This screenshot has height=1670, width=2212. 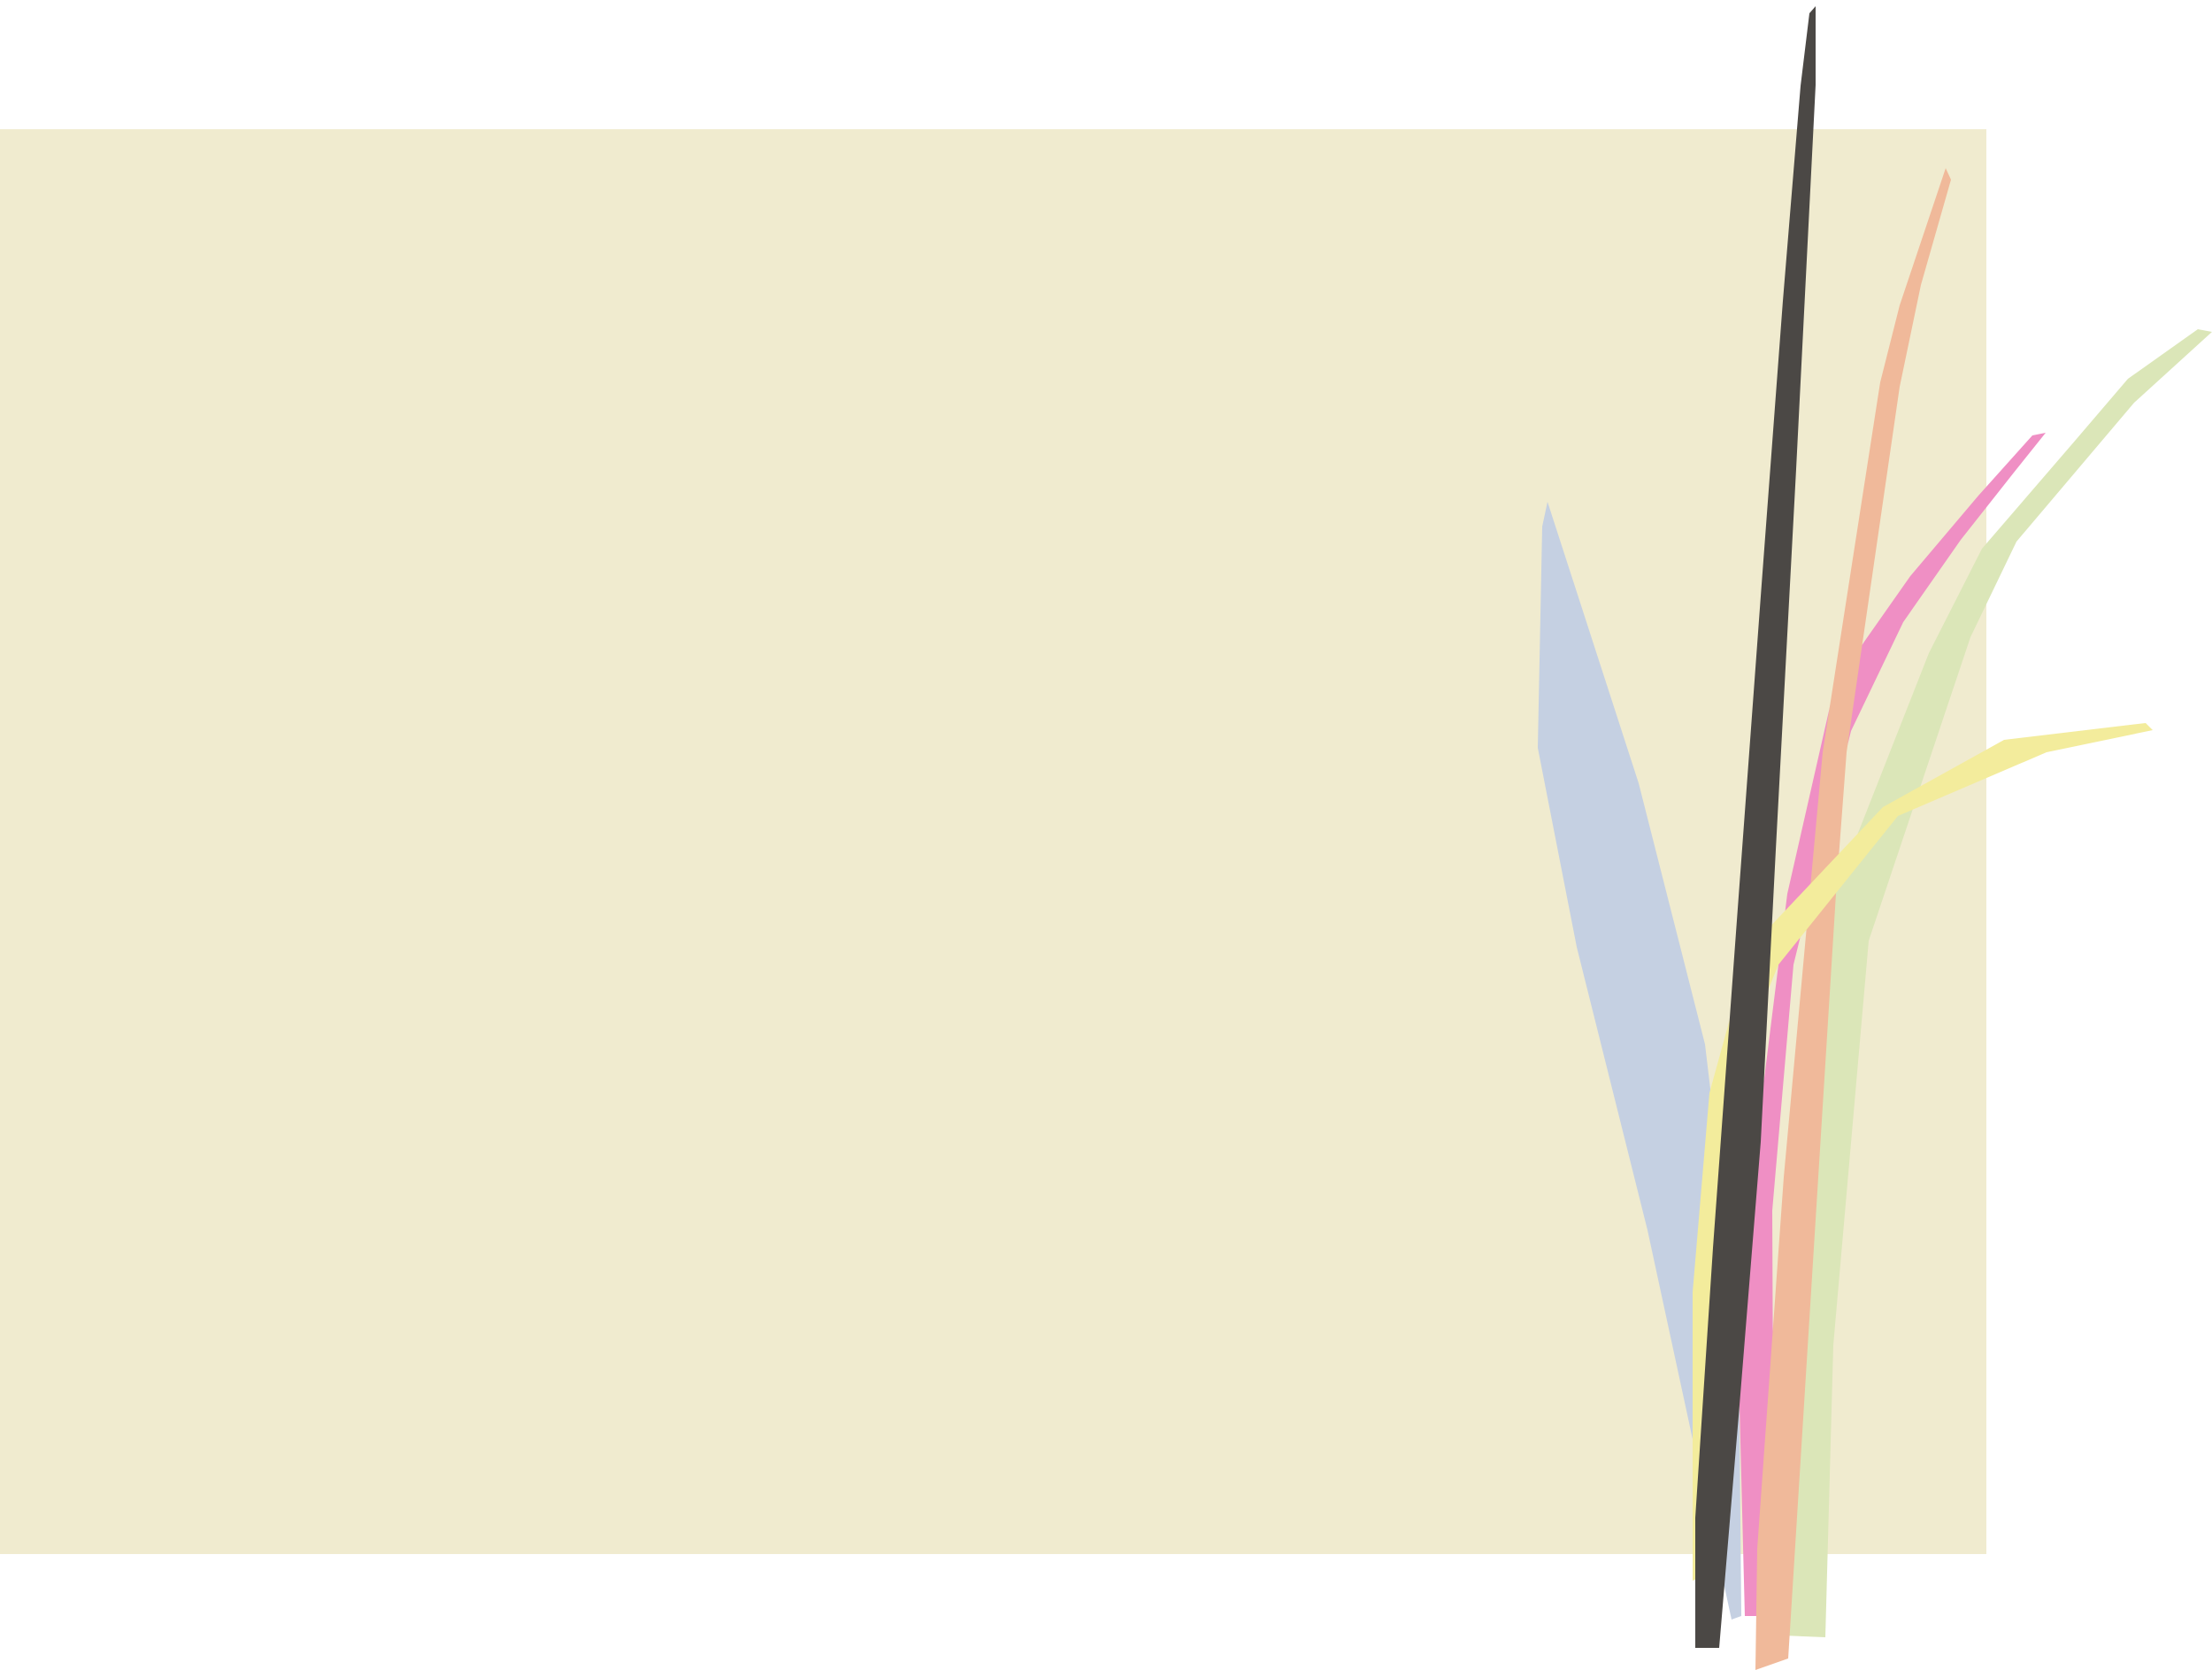 I want to click on blade-peach, so click(x=1853, y=919).